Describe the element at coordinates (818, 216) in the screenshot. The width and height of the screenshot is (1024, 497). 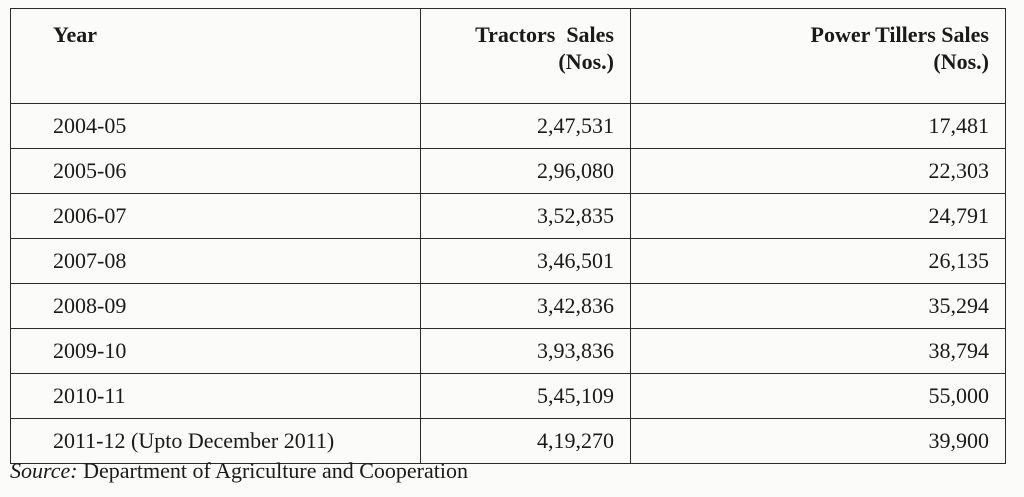
I see `power-tillers-sales-cell: 24,791` at that location.